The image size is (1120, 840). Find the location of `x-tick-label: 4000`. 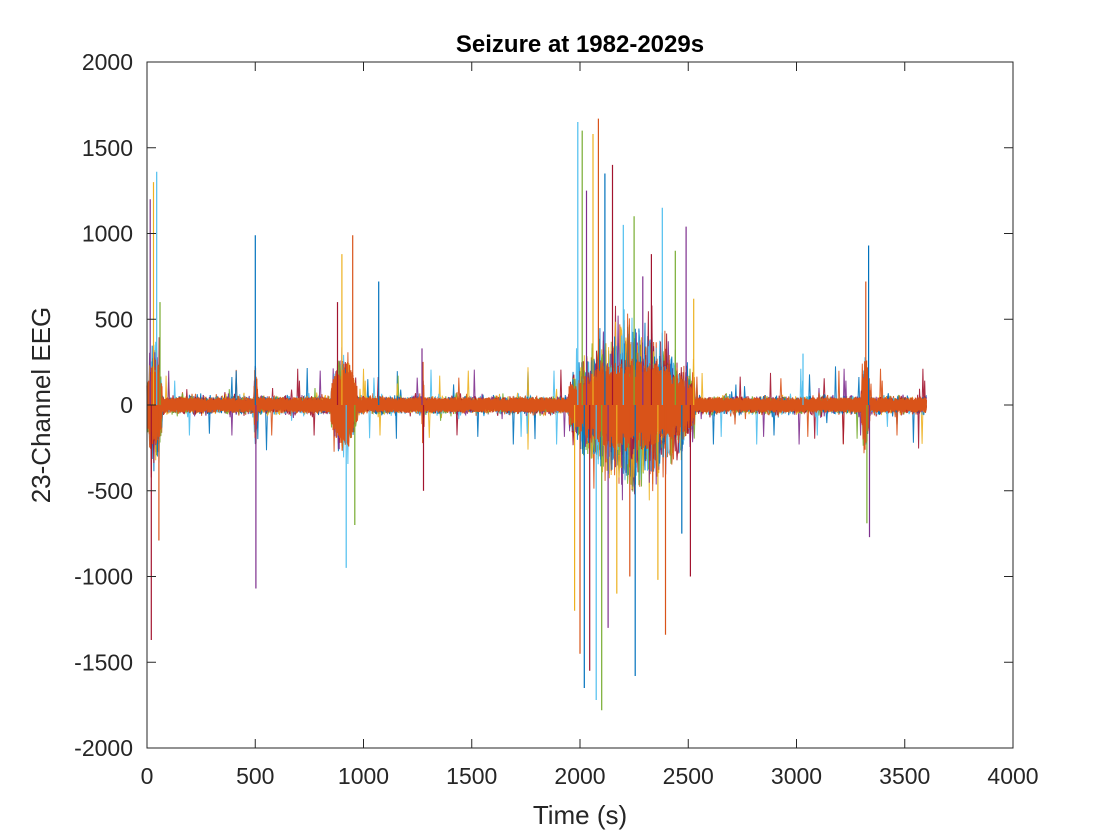

x-tick-label: 4000 is located at coordinates (1012, 776).